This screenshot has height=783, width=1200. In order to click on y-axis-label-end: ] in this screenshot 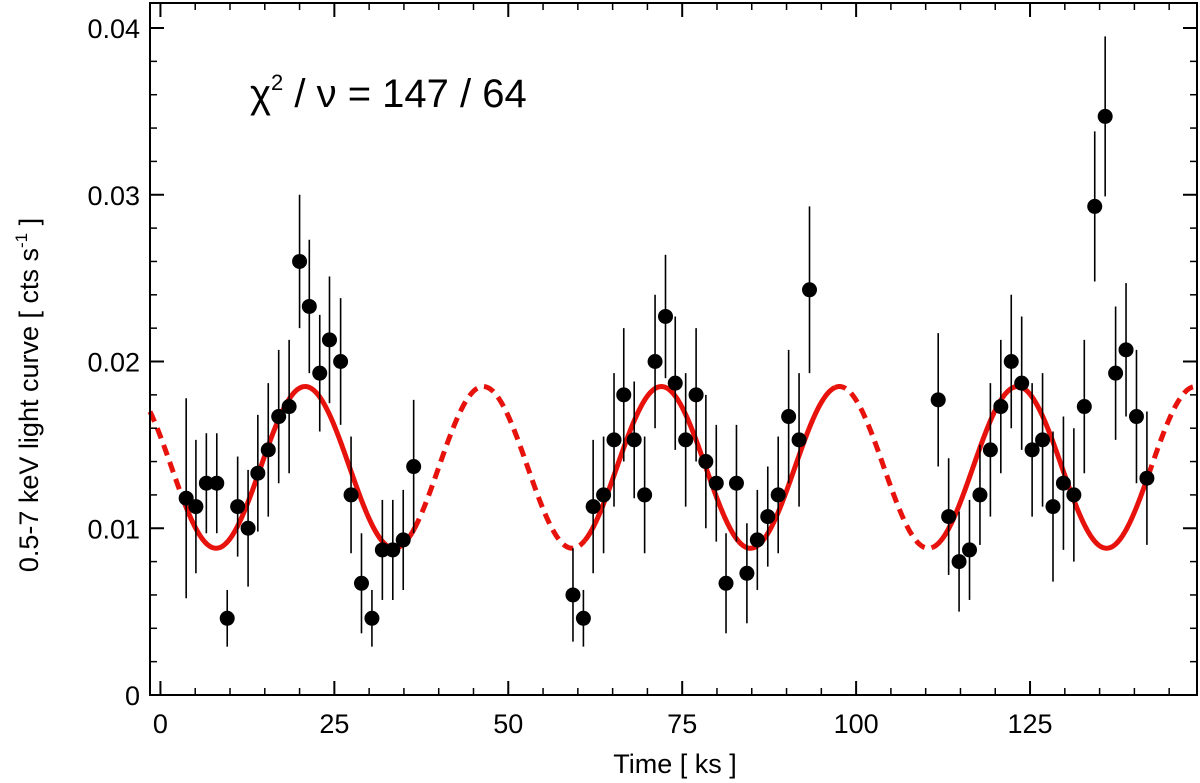, I will do `click(29, 225)`.